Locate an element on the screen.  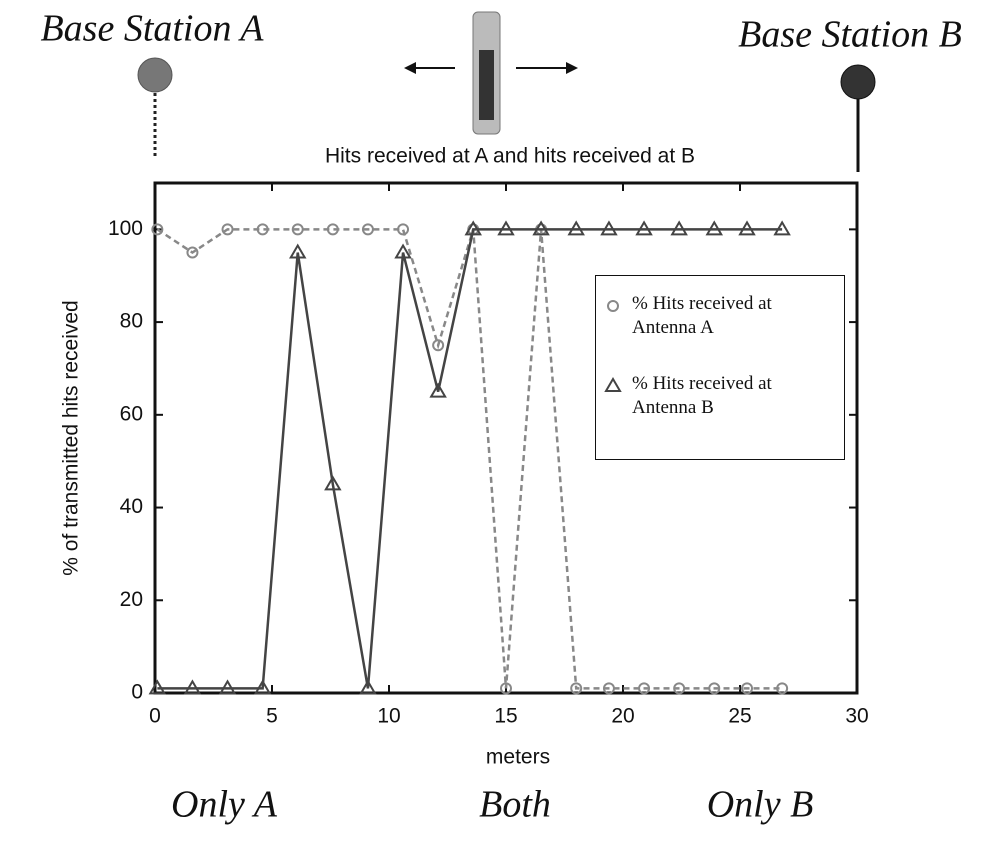
y-axis-label: % of transmitted hits received is located at coordinates (71, 437).